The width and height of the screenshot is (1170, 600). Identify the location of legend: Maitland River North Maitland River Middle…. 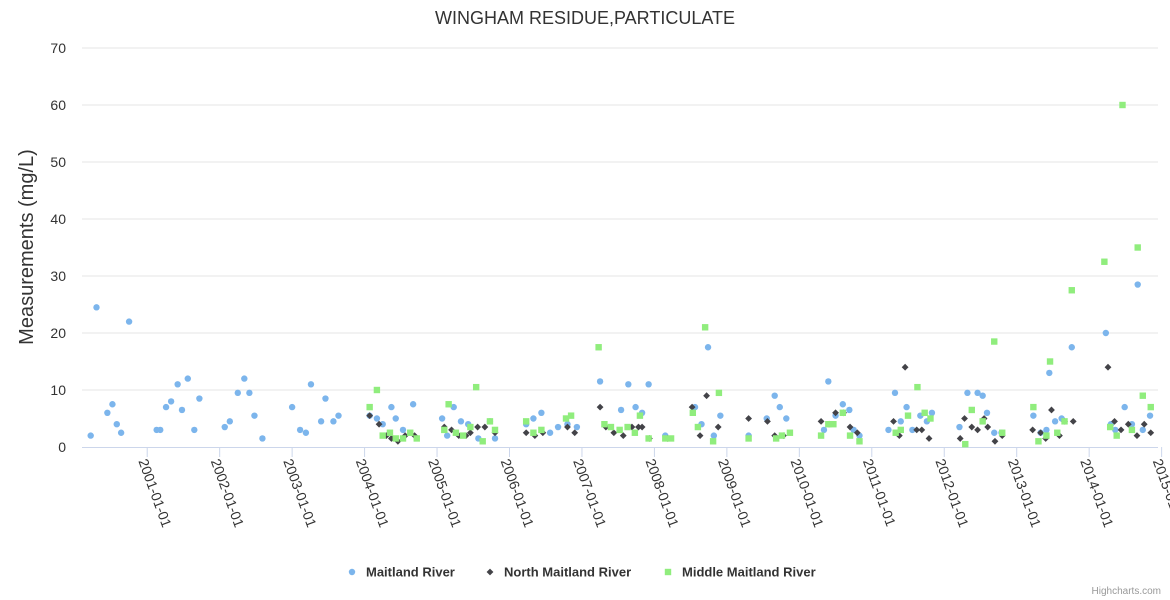
(582, 572).